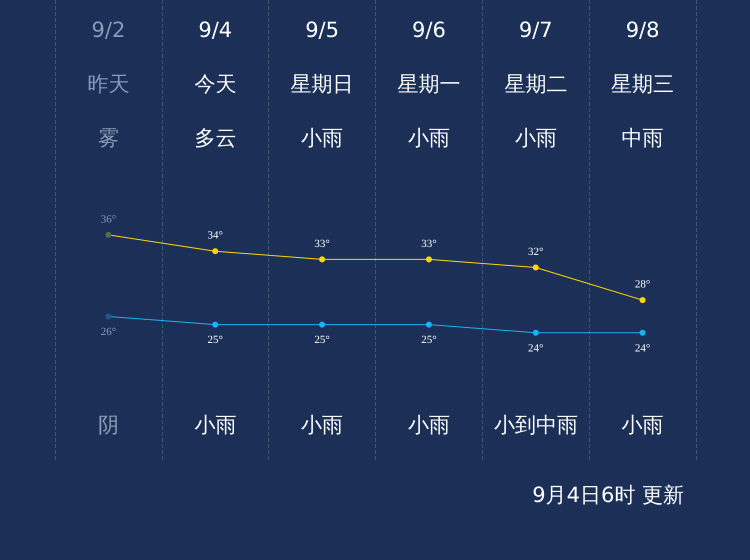  I want to click on text: 9月4日6时 更新, so click(608, 495).